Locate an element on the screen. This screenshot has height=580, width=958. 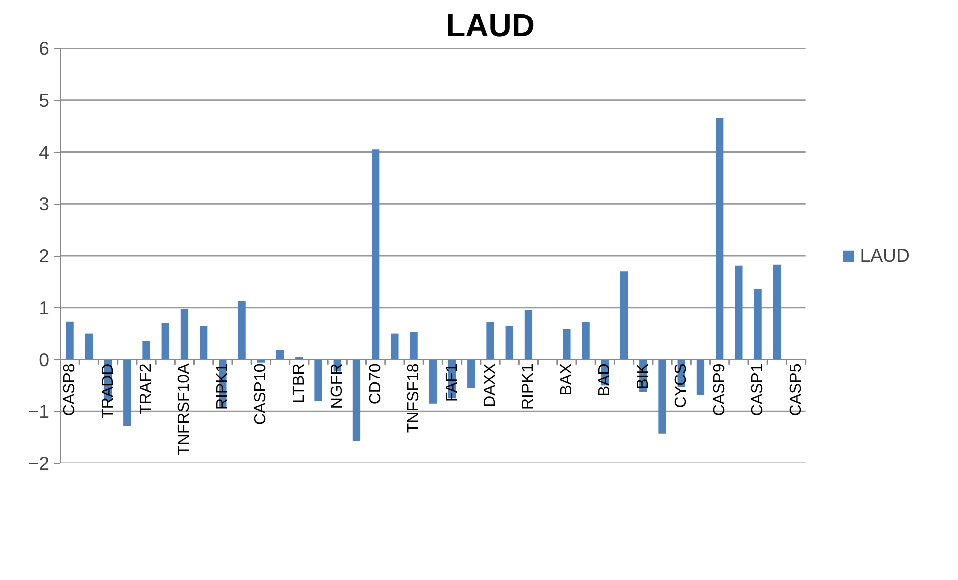
y-tick-label: 6 is located at coordinates (44, 48).